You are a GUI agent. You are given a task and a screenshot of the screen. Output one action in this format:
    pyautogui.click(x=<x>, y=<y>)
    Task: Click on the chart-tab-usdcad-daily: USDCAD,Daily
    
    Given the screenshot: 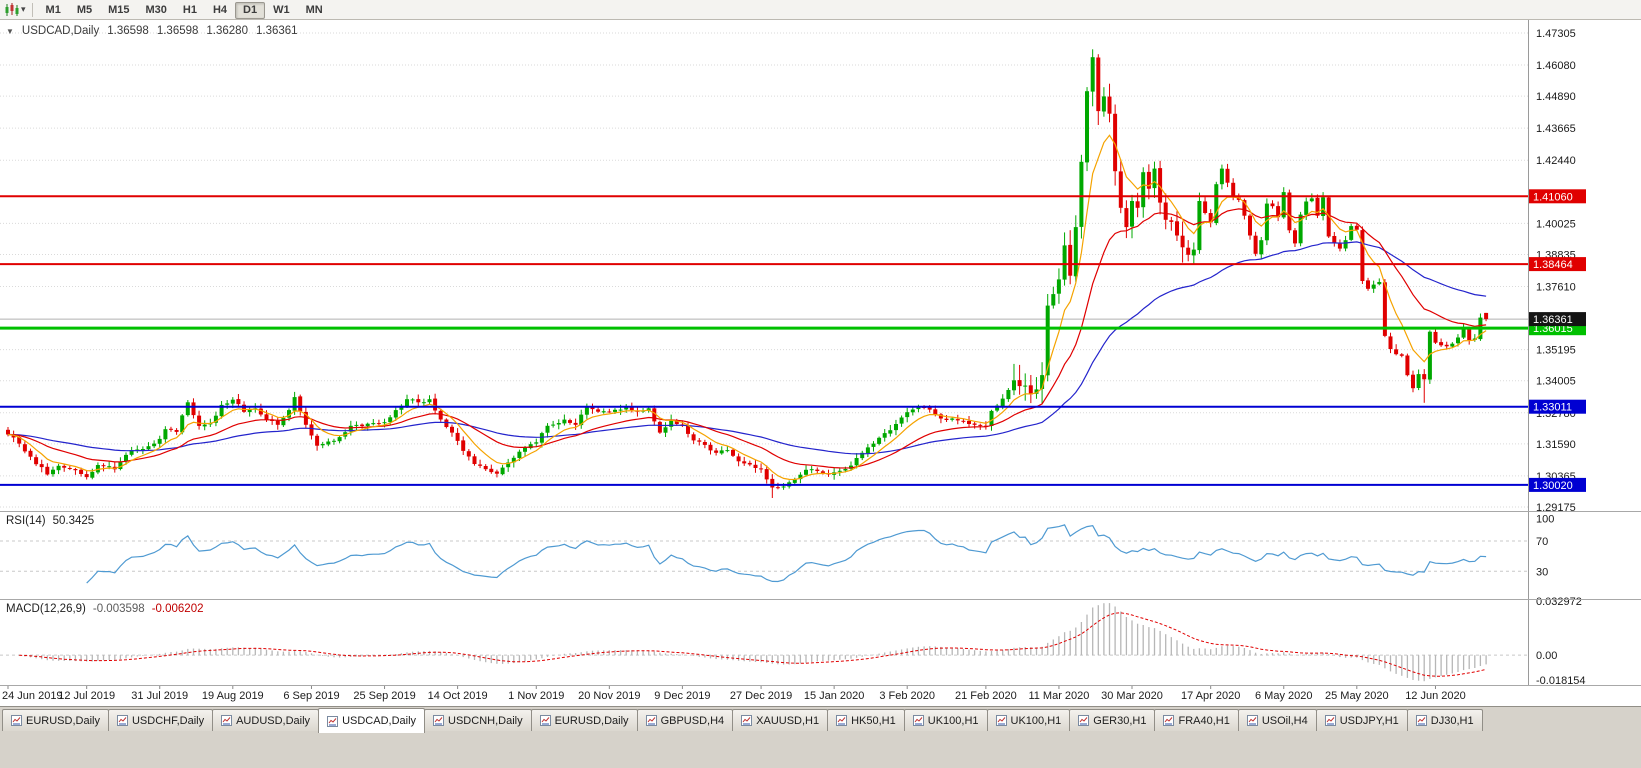 What is the action you would take?
    pyautogui.click(x=372, y=720)
    